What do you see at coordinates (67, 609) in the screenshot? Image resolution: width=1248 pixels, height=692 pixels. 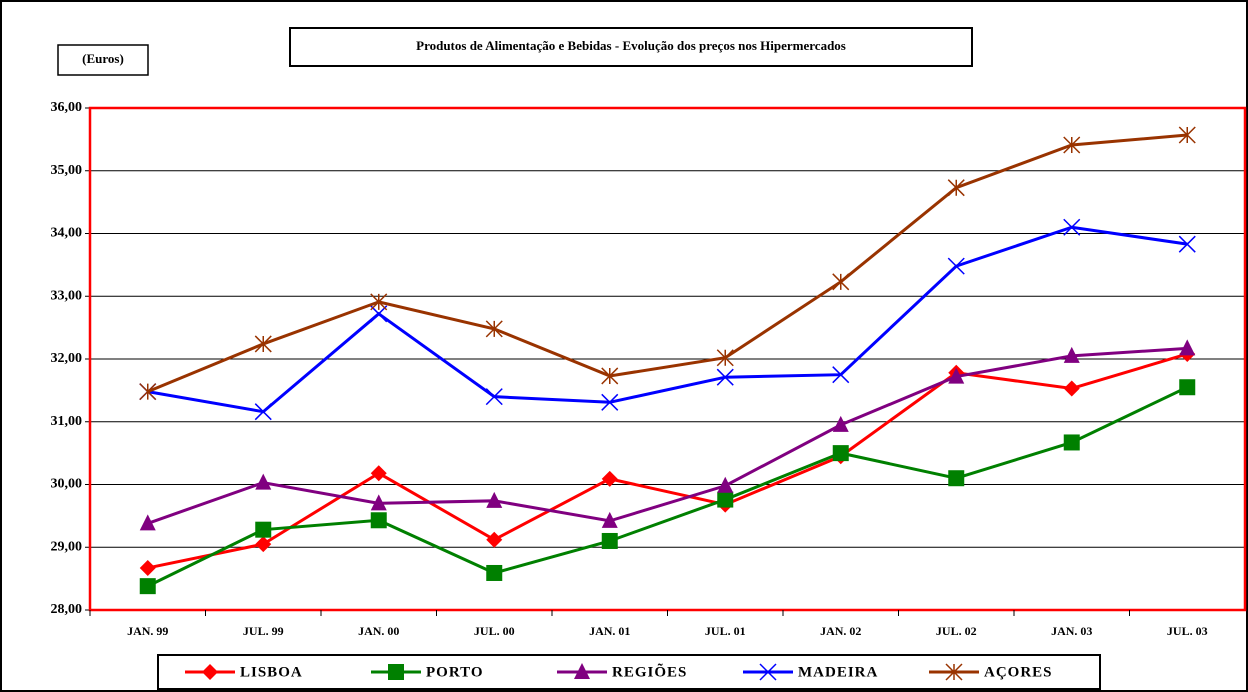 I see `y-tick-label: 28,00` at bounding box center [67, 609].